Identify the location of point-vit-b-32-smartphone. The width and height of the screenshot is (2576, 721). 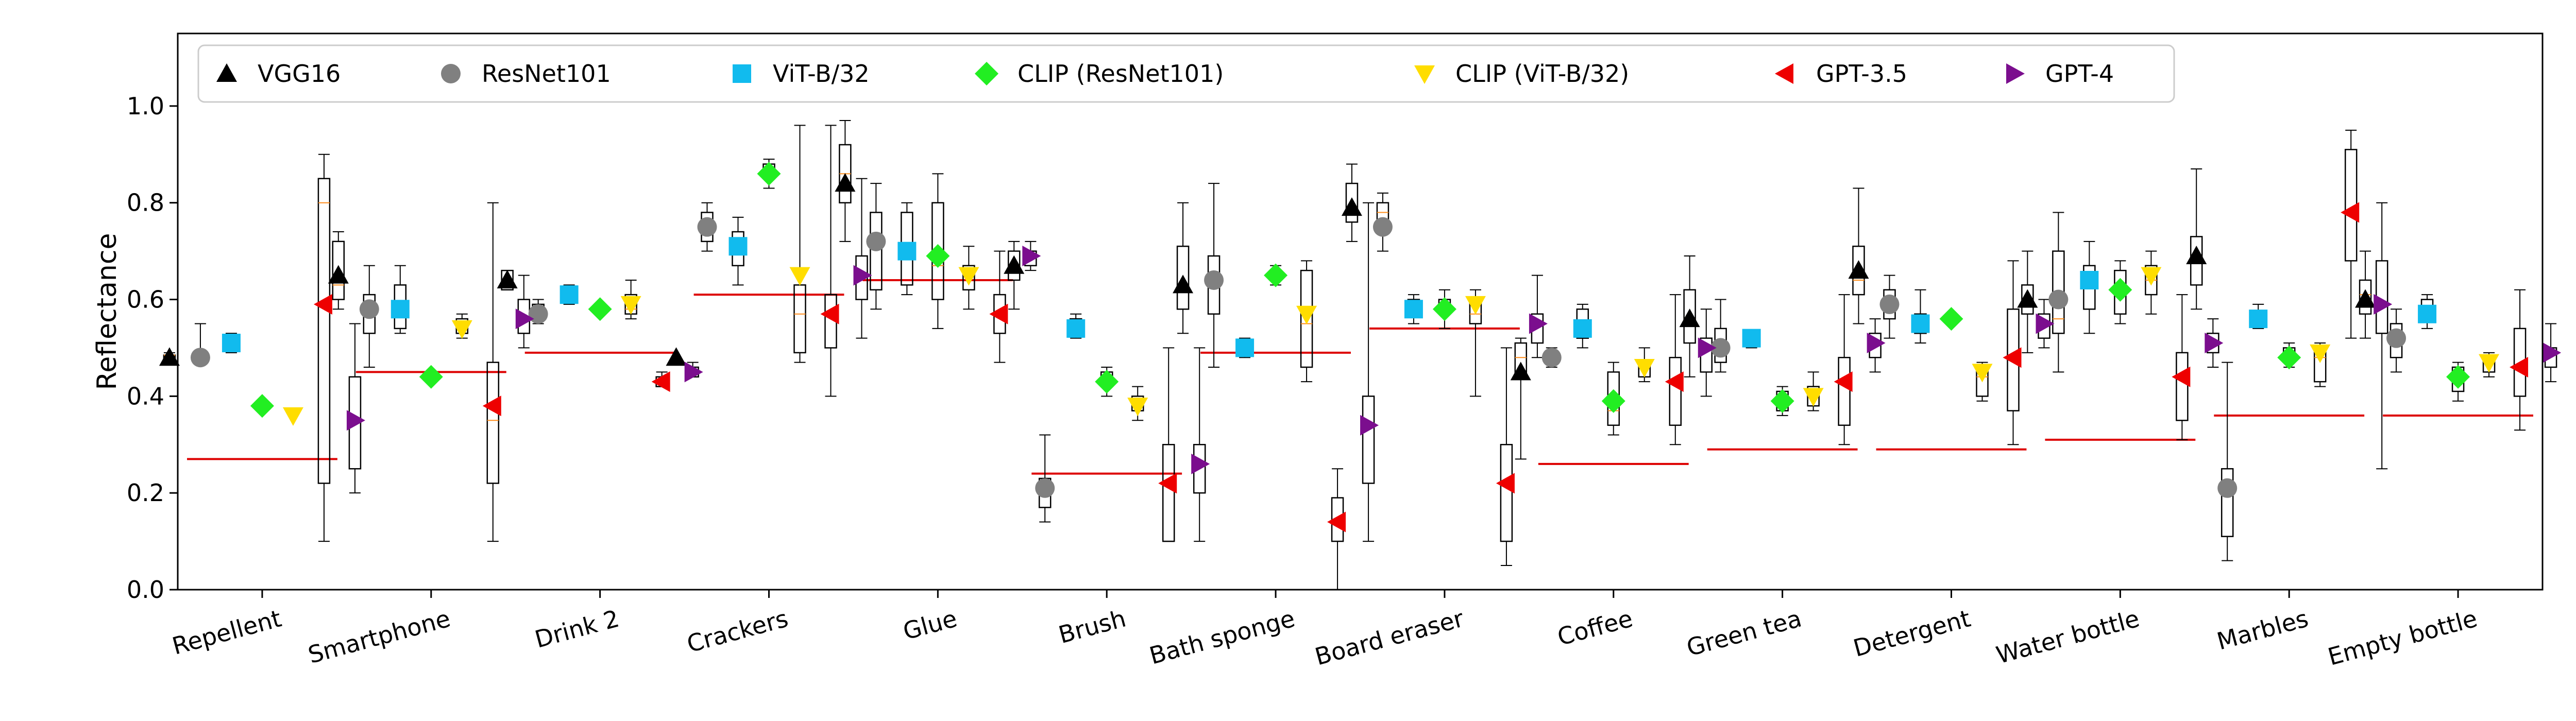
(400, 309).